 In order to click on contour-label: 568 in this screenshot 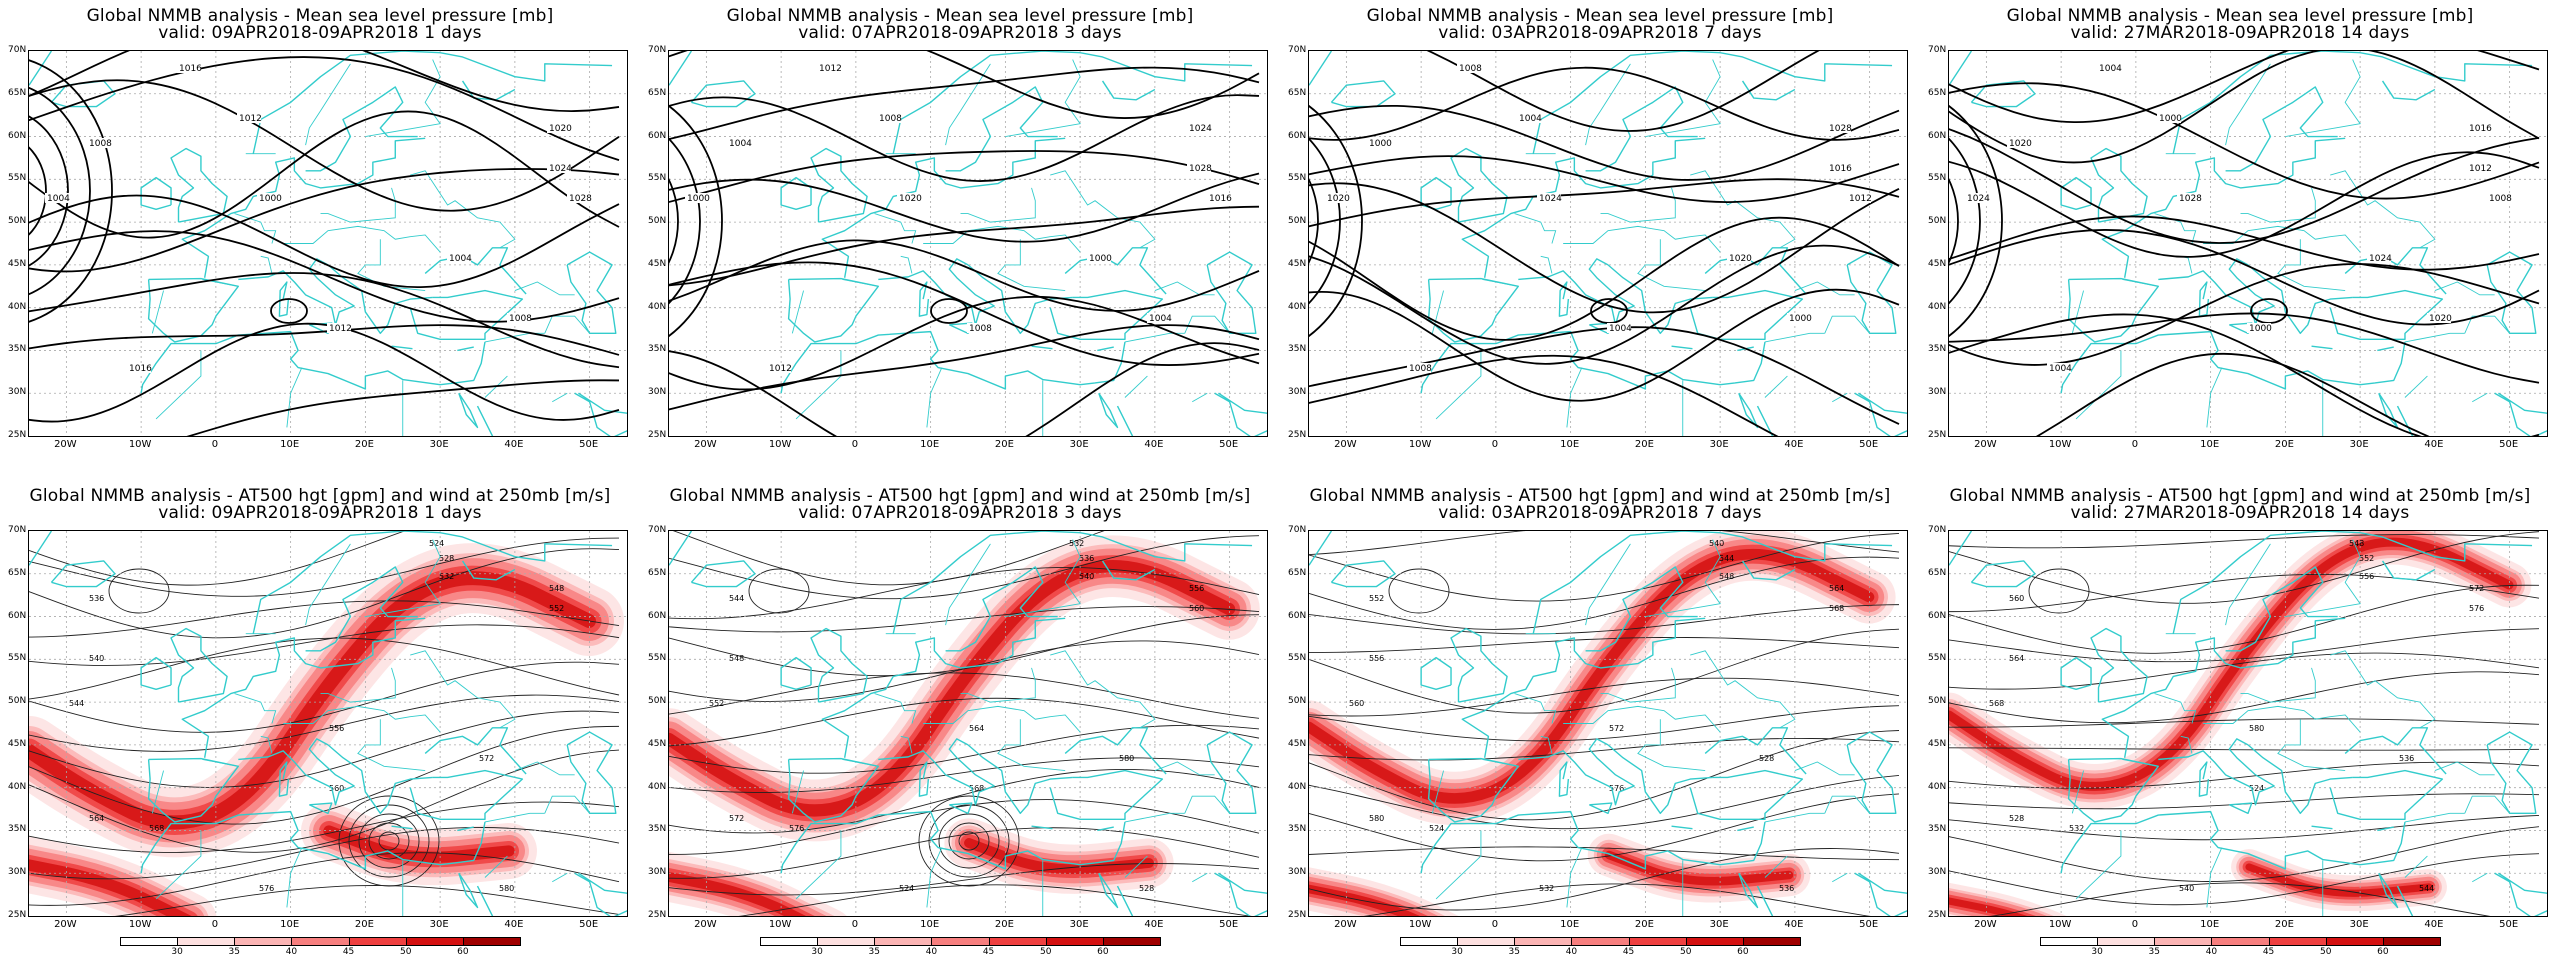, I will do `click(1996, 703)`.